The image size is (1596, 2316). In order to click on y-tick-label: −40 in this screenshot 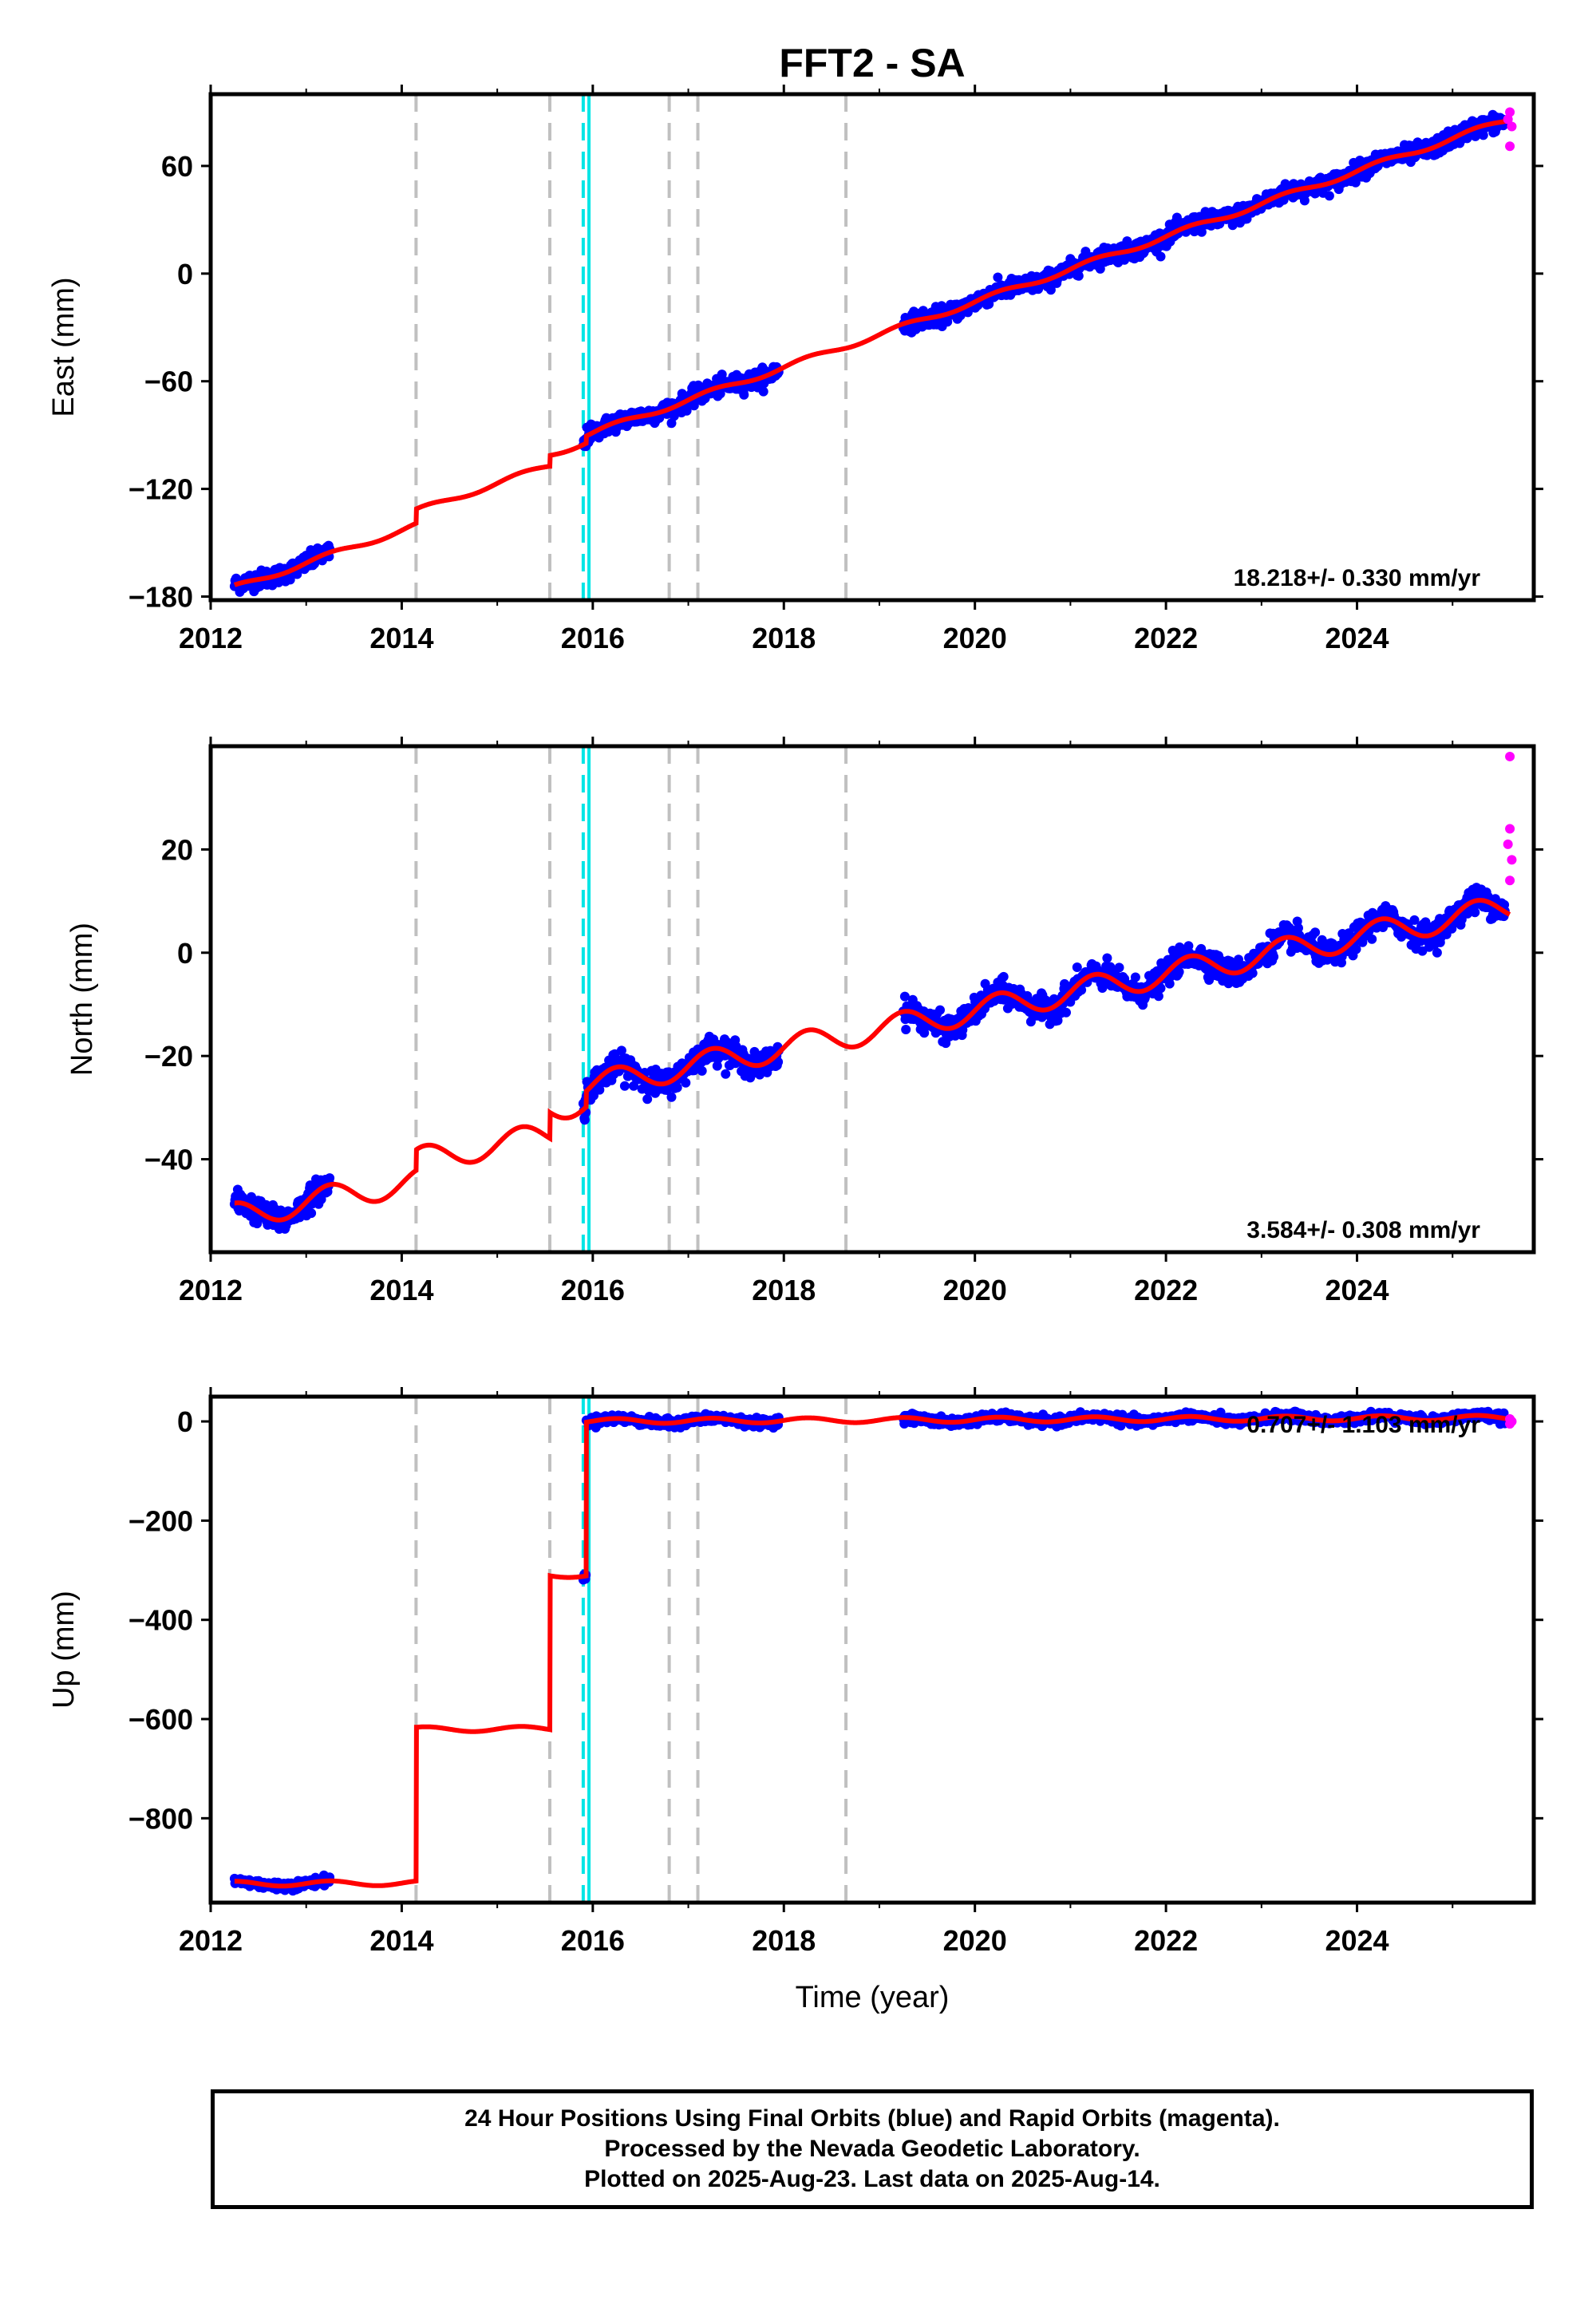, I will do `click(168, 1160)`.